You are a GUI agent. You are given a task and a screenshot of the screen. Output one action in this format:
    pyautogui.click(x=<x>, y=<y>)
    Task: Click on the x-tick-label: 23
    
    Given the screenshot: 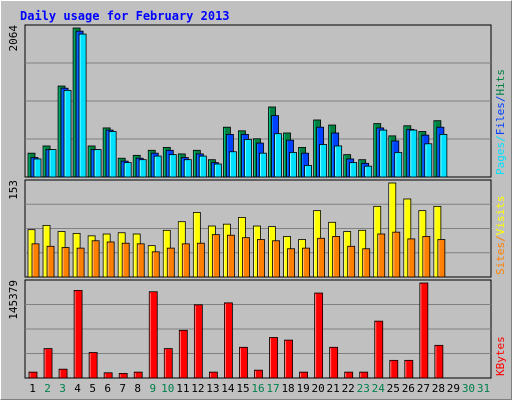 What is the action you would take?
    pyautogui.click(x=363, y=388)
    